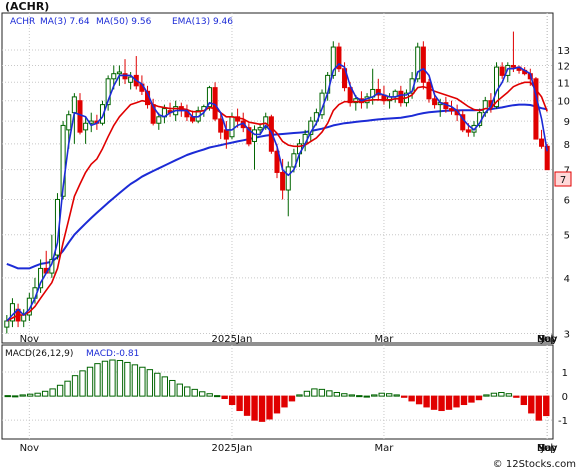 The height and width of the screenshot is (471, 580). Describe the element at coordinates (563, 421) in the screenshot. I see `macd-y-tick-label: -1` at that location.